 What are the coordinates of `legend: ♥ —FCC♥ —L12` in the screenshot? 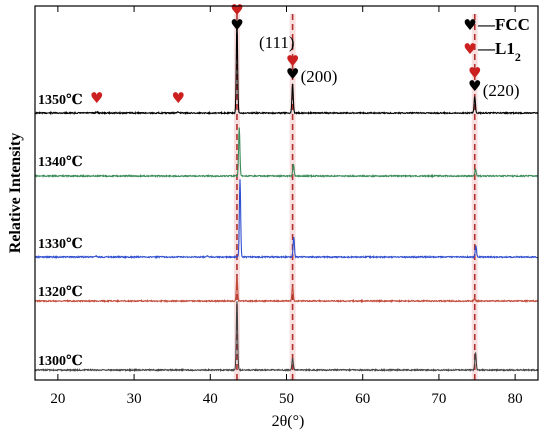 It's located at (496, 39).